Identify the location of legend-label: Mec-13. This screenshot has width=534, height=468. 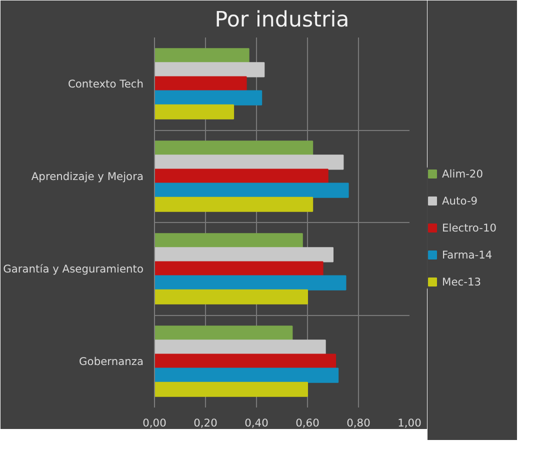
(462, 281).